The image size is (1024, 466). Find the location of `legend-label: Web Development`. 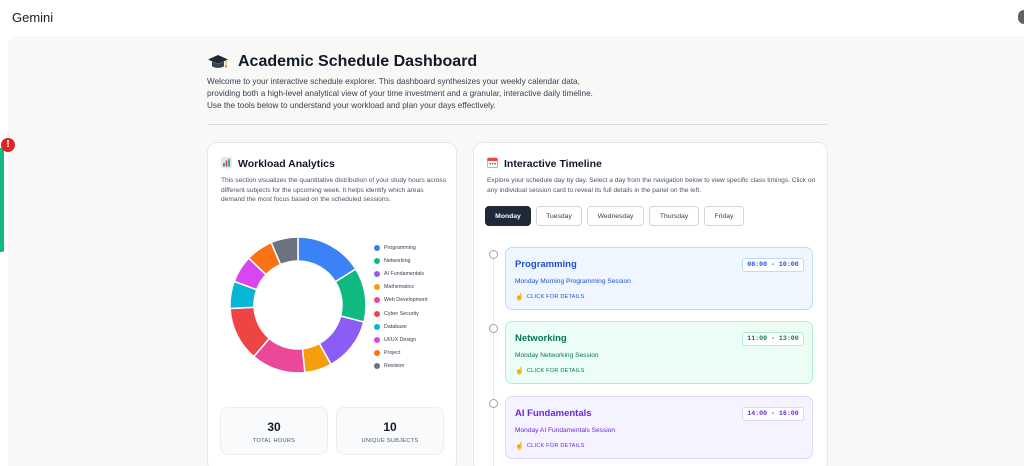

legend-label: Web Development is located at coordinates (406, 300).